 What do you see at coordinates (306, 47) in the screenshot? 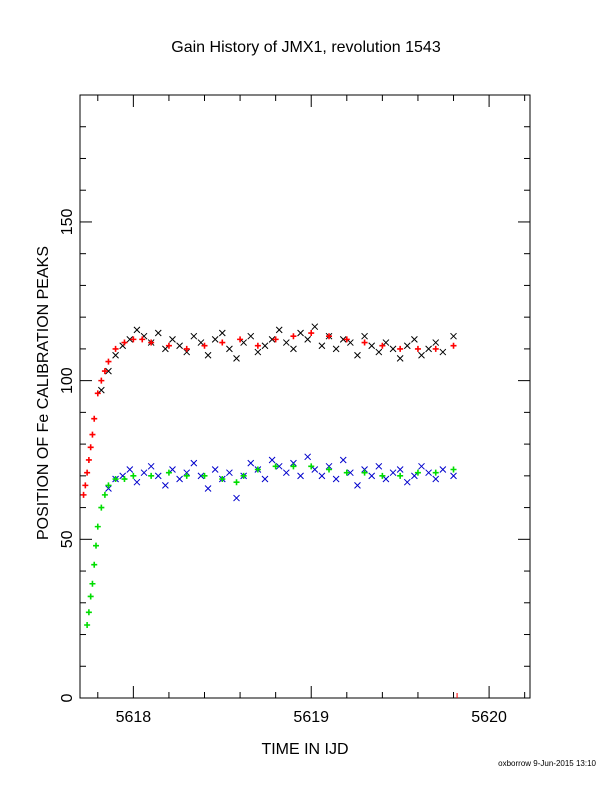
I see `chart-title: Gain History of JMX1, revolution 1543` at bounding box center [306, 47].